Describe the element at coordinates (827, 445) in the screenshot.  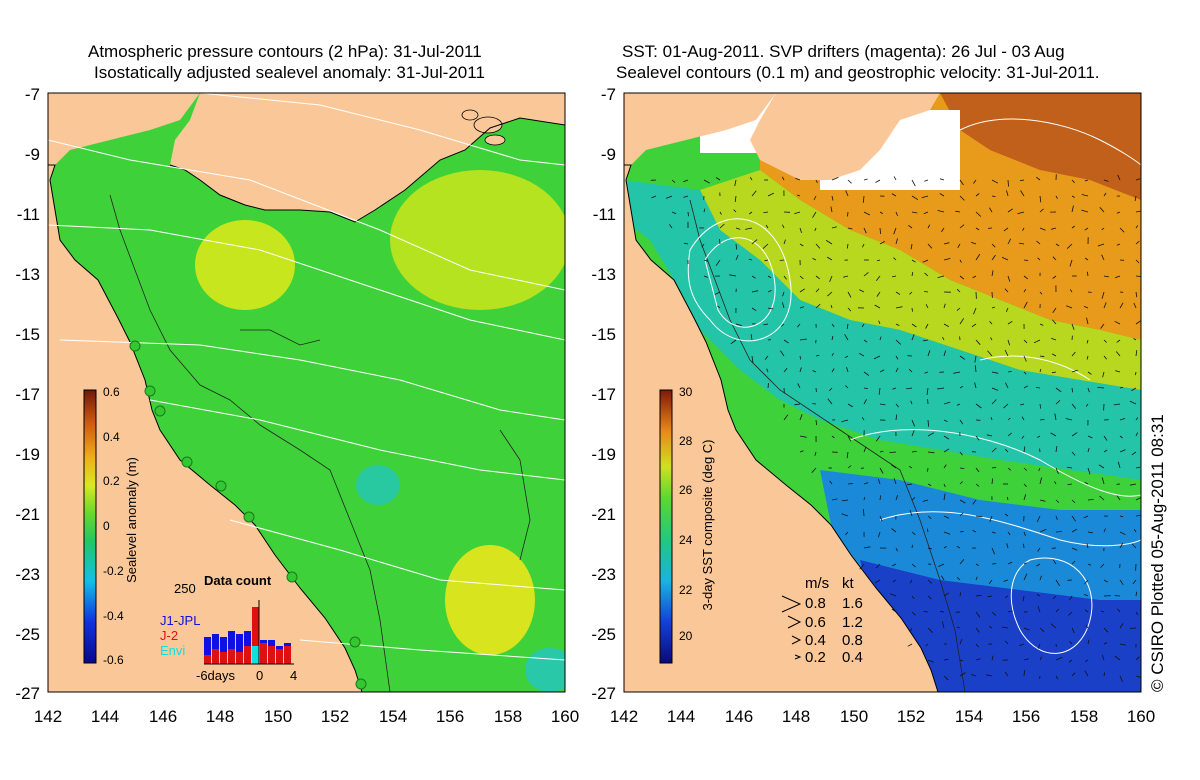
I see `isobath` at that location.